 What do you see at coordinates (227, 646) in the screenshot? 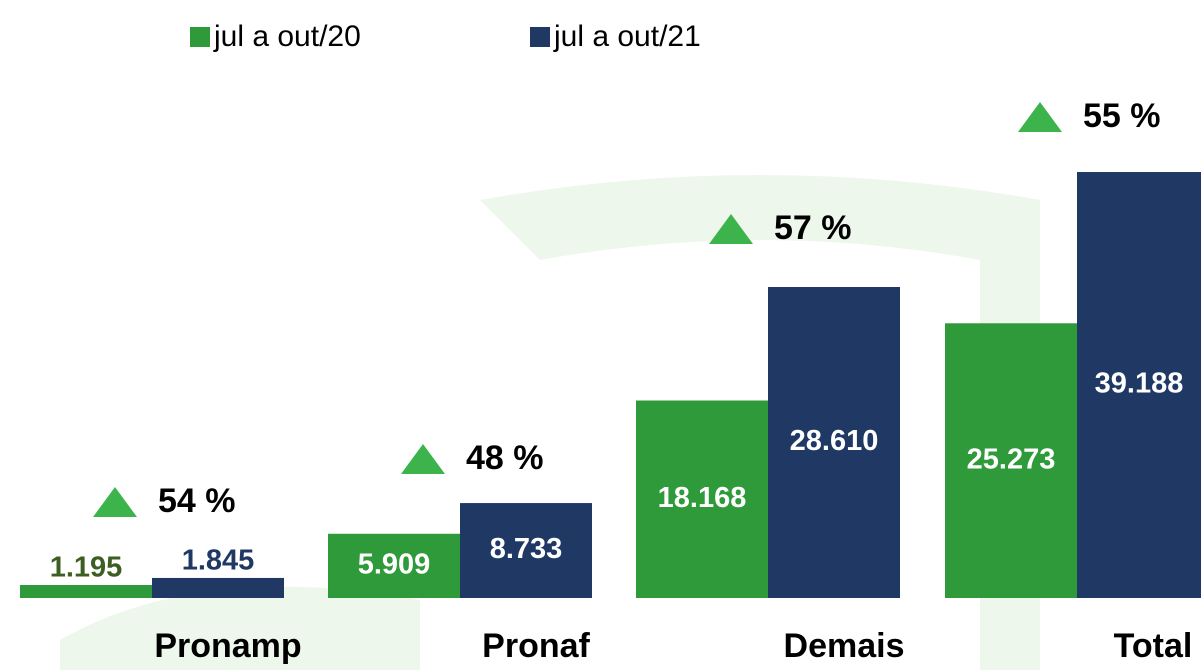
I see `category-label: Pronamp` at bounding box center [227, 646].